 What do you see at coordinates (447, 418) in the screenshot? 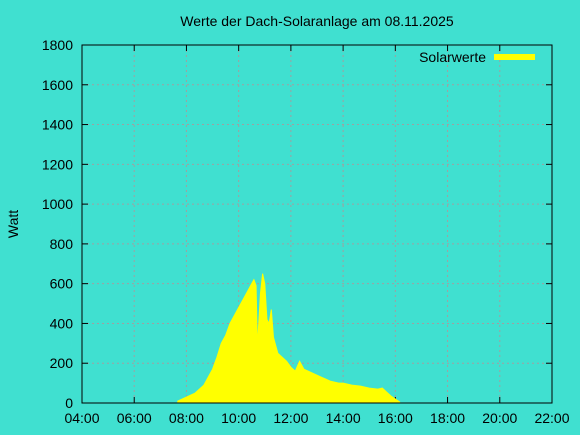
I see `x-tick-label: 18:00` at bounding box center [447, 418].